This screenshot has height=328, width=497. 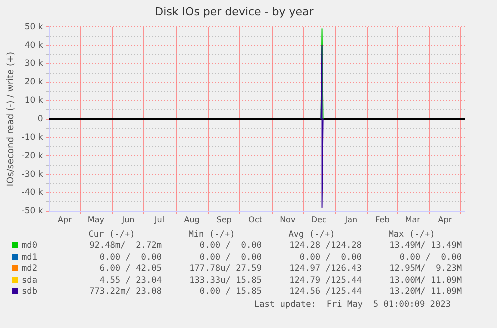 What do you see at coordinates (413, 219) in the screenshot?
I see `x-tick-label: Mar` at bounding box center [413, 219].